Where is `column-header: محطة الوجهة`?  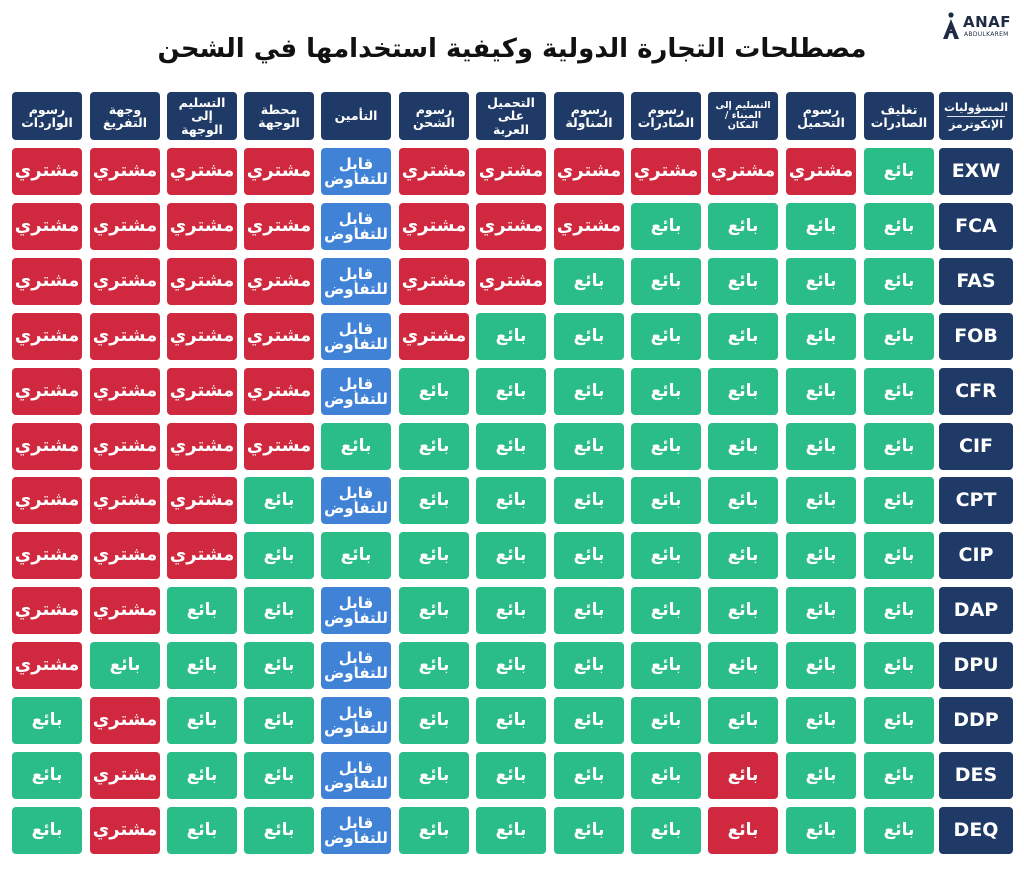
column-header: محطة الوجهة is located at coordinates (279, 116).